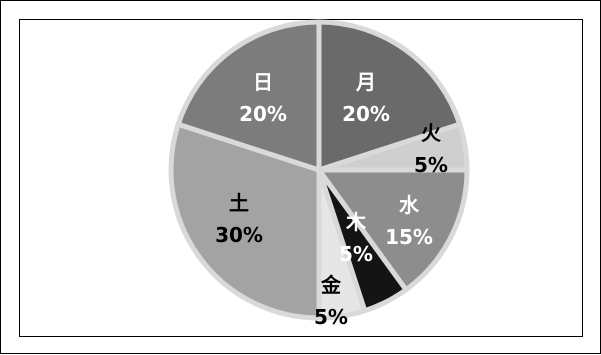  I want to click on slice-name-label: 火, so click(431, 133).